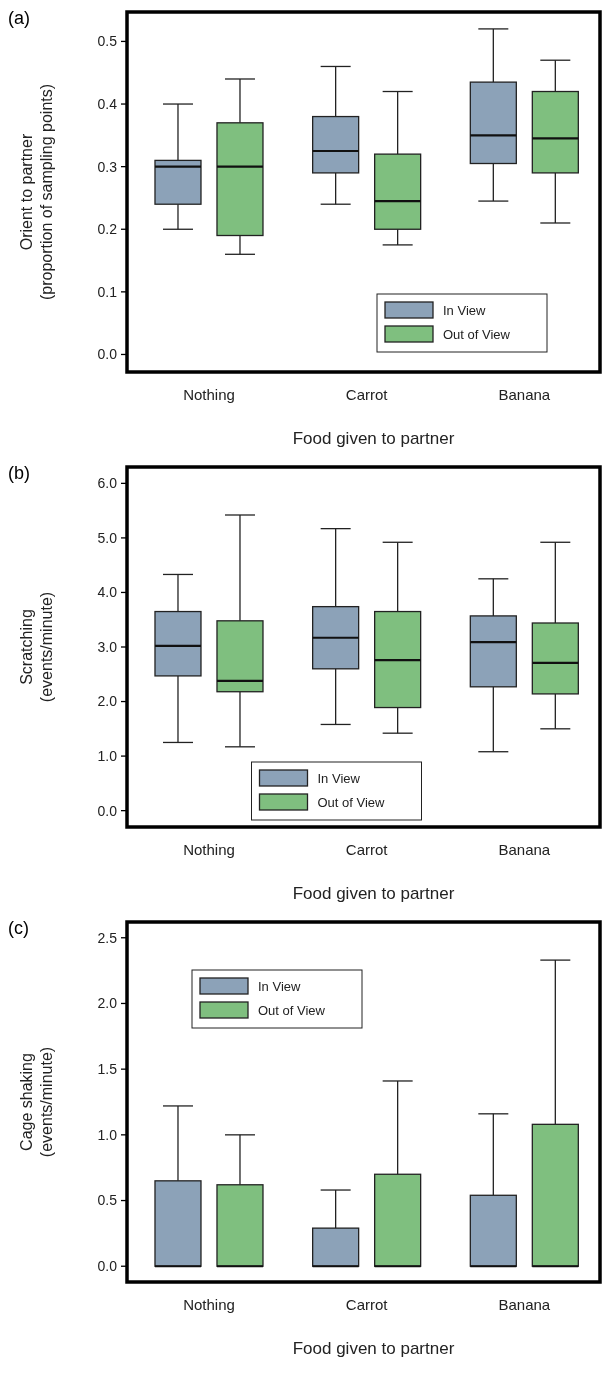  I want to click on y-tick-label: 2.5, so click(107, 937).